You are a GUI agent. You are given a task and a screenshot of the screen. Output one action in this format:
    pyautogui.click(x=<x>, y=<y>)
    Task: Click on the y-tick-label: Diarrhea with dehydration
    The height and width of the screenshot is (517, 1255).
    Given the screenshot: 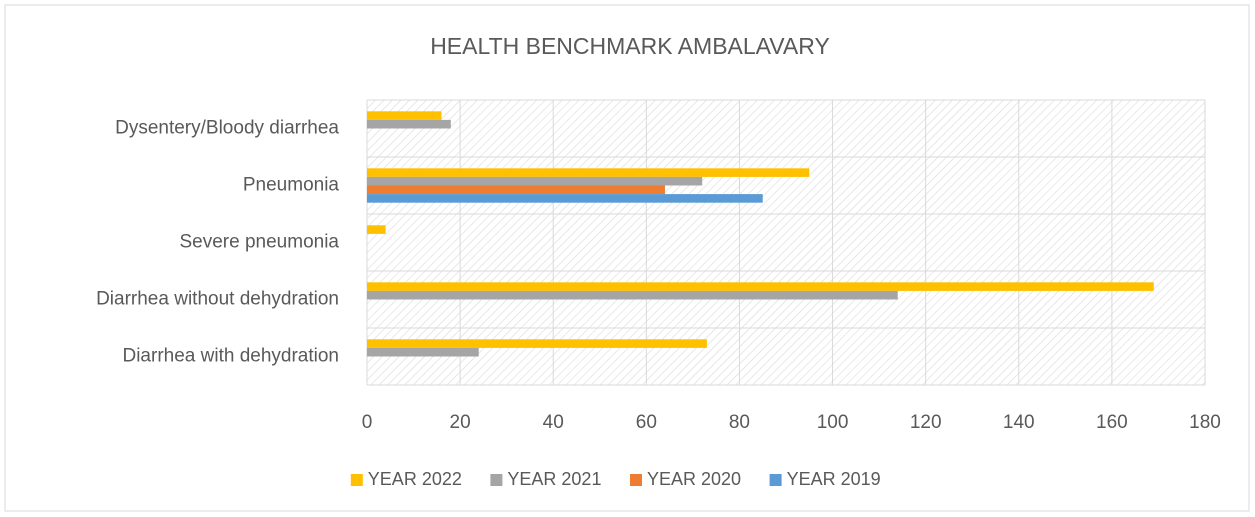 What is the action you would take?
    pyautogui.click(x=230, y=356)
    